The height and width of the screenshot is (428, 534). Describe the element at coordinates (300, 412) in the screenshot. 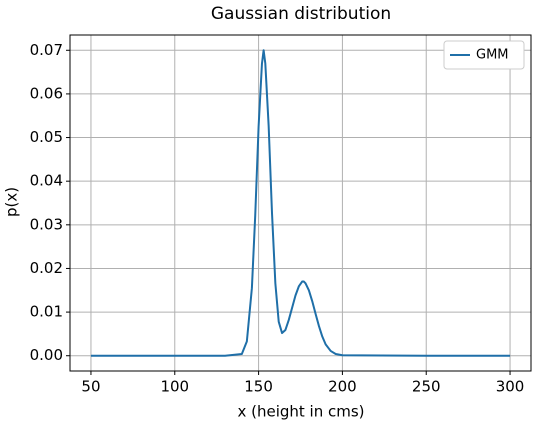

I see `x-axis-label: x (height in cms)` at that location.